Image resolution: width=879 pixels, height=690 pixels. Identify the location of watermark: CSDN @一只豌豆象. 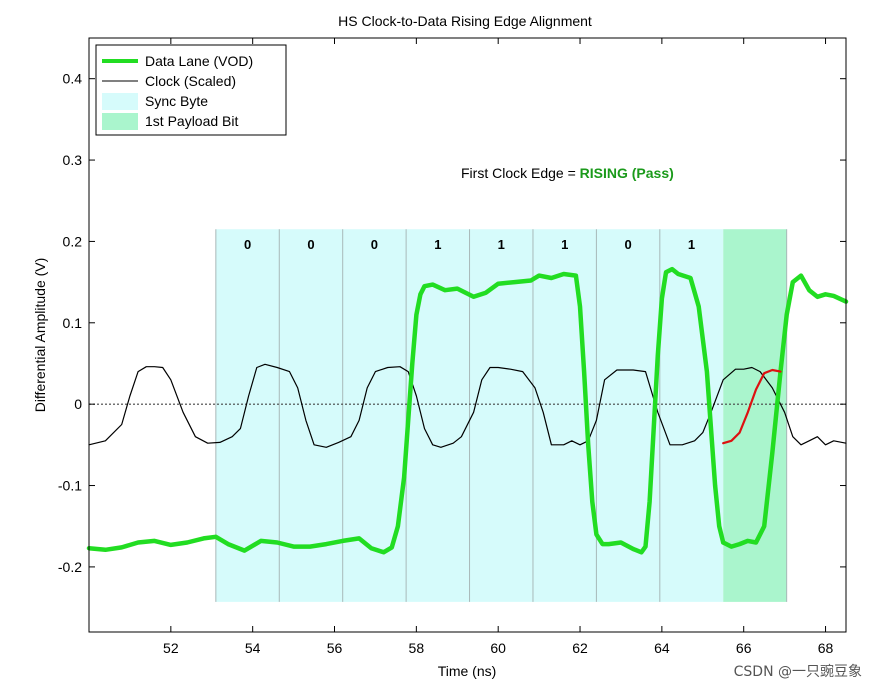
(798, 672).